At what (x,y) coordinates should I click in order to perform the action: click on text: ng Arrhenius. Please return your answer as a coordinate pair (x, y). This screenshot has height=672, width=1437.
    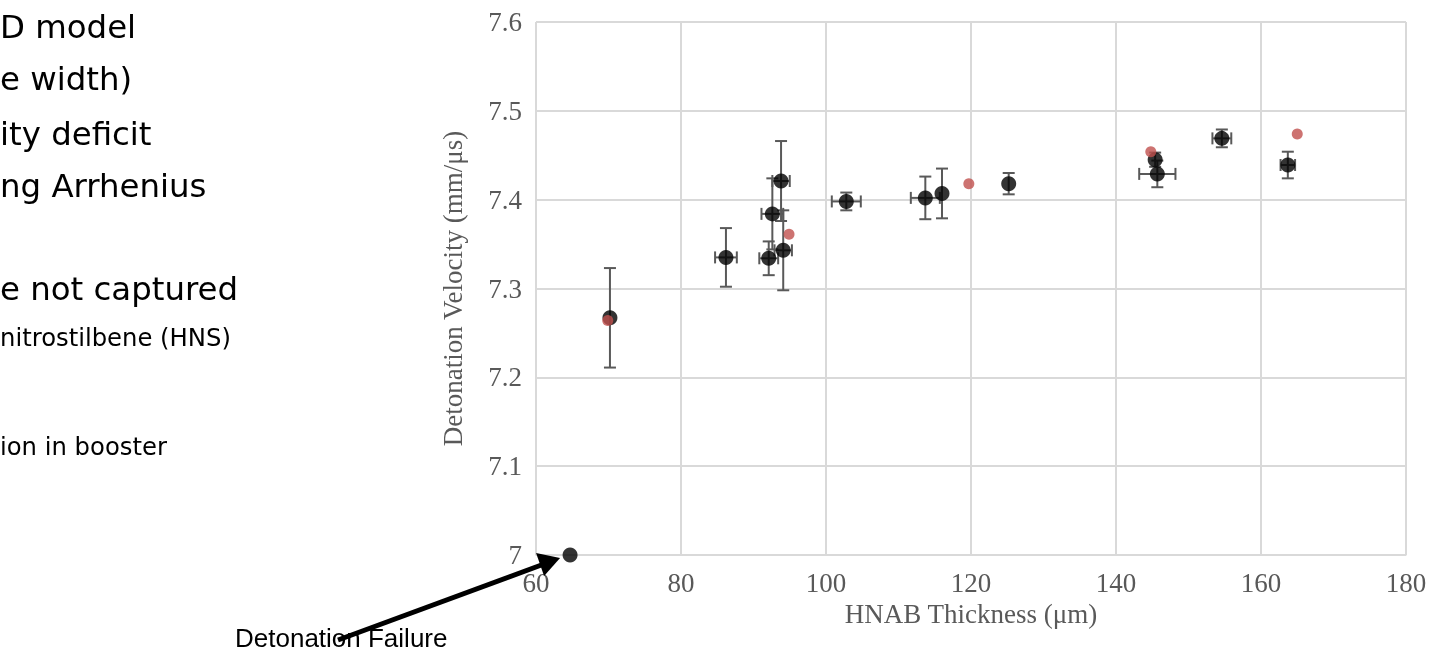
    Looking at the image, I should click on (103, 186).